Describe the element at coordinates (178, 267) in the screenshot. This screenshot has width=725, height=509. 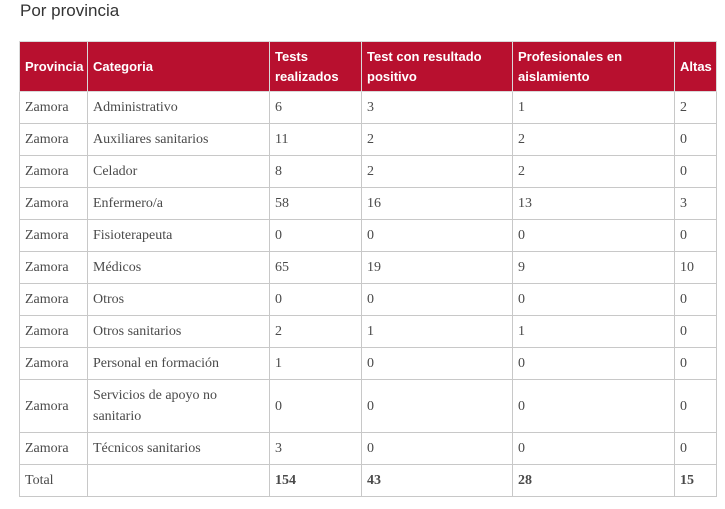
I see `cell-categoria: Médicos` at that location.